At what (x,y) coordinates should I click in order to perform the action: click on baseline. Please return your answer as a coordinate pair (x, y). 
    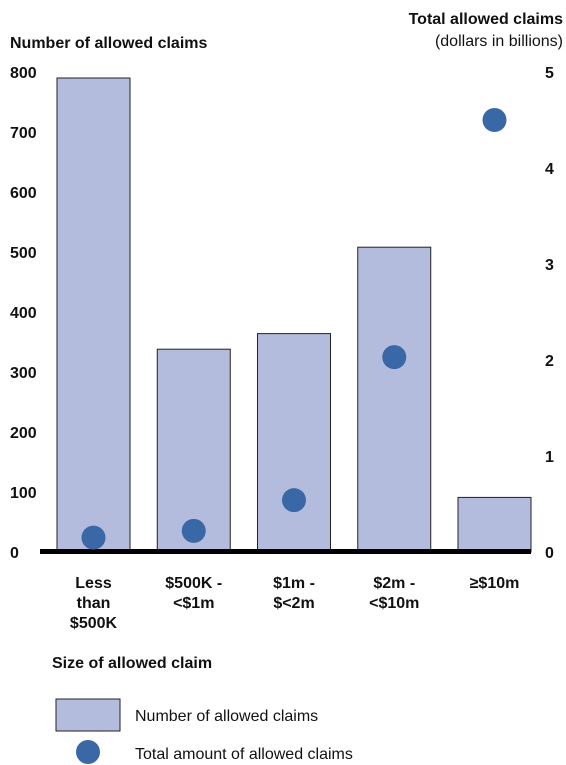
    Looking at the image, I should click on (285, 551).